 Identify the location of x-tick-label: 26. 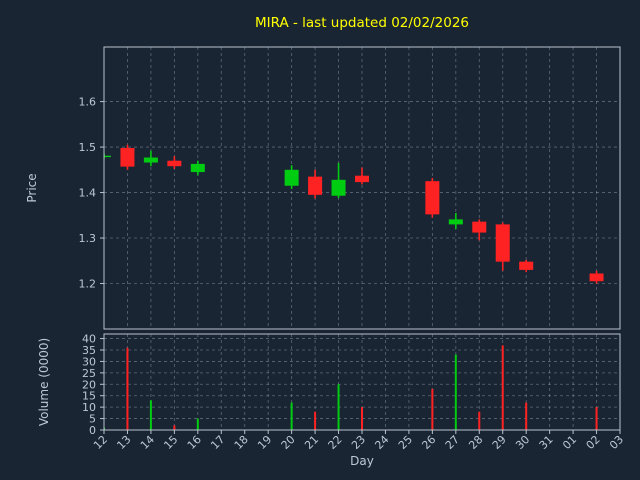
(428, 442).